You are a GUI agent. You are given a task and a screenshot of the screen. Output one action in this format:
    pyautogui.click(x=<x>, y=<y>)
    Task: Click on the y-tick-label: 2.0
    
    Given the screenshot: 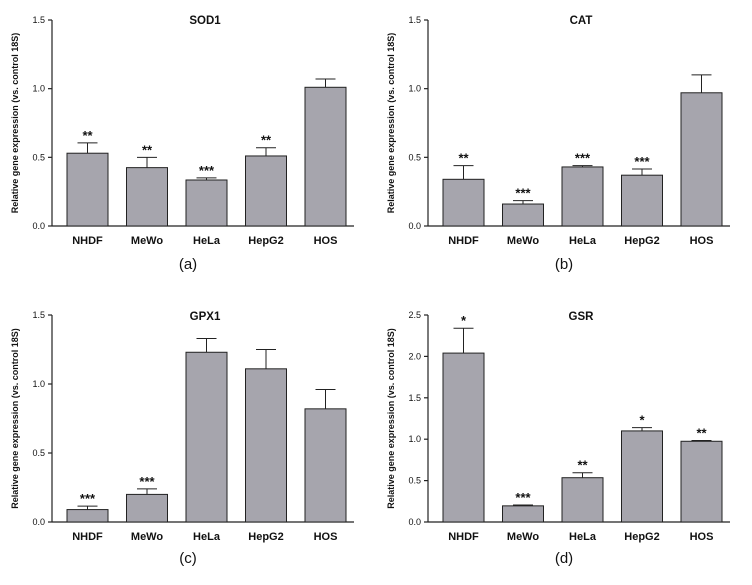 What is the action you would take?
    pyautogui.click(x=414, y=356)
    